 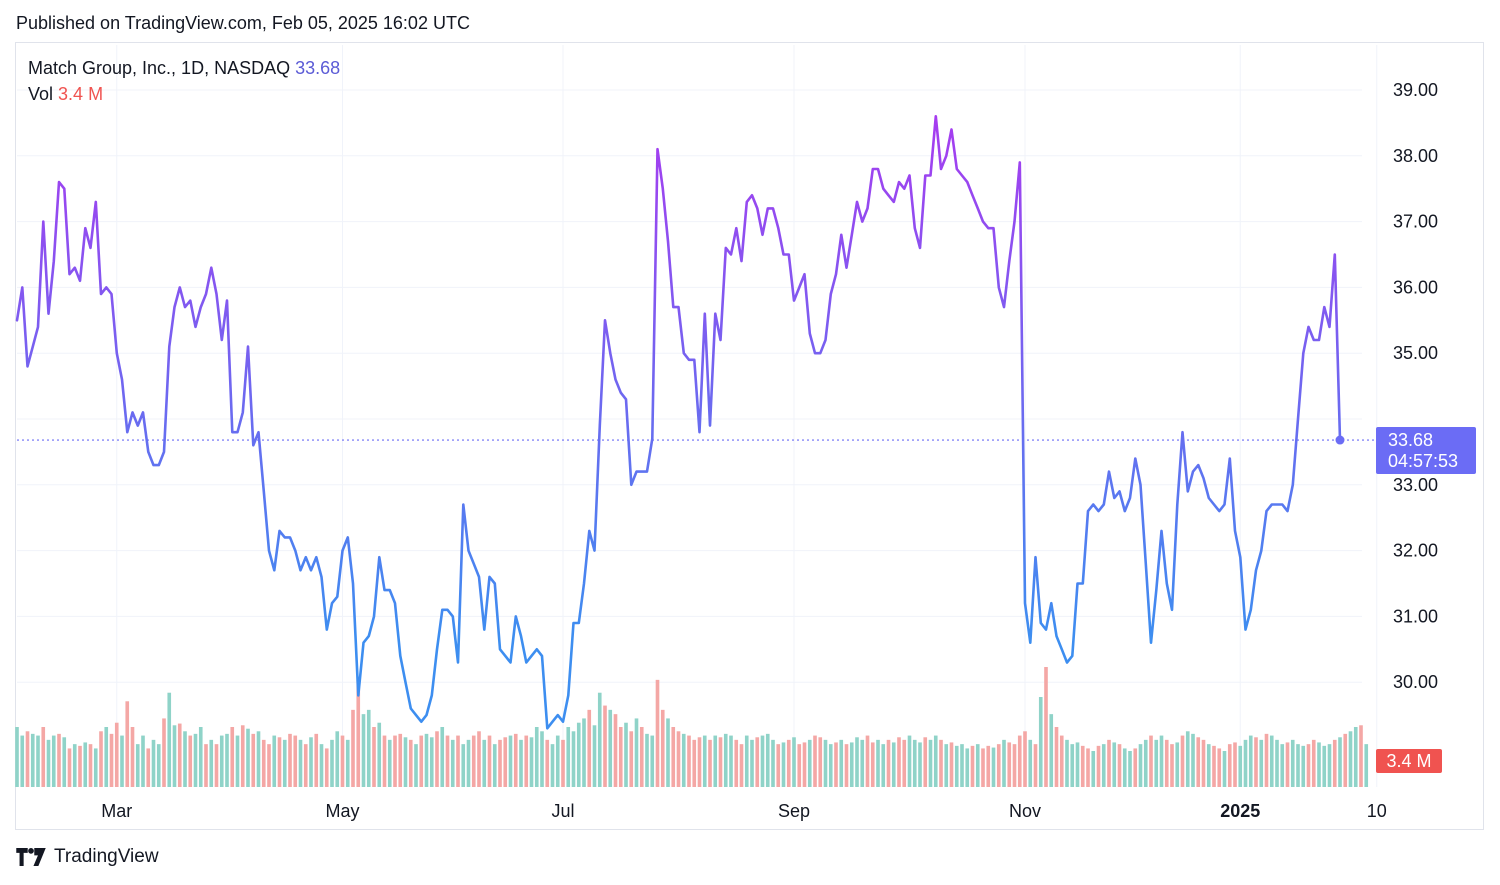 I want to click on x-tick-label: 10, so click(x=1377, y=811).